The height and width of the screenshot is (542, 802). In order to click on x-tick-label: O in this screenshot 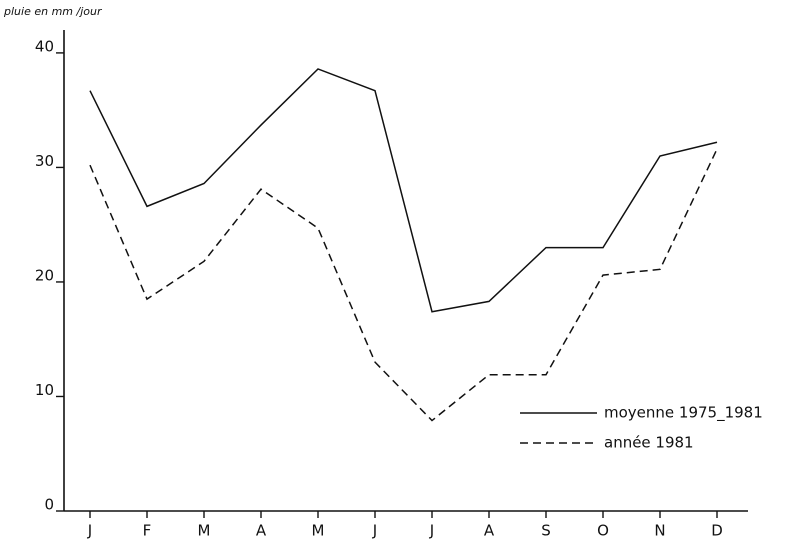, I will do `click(603, 531)`.